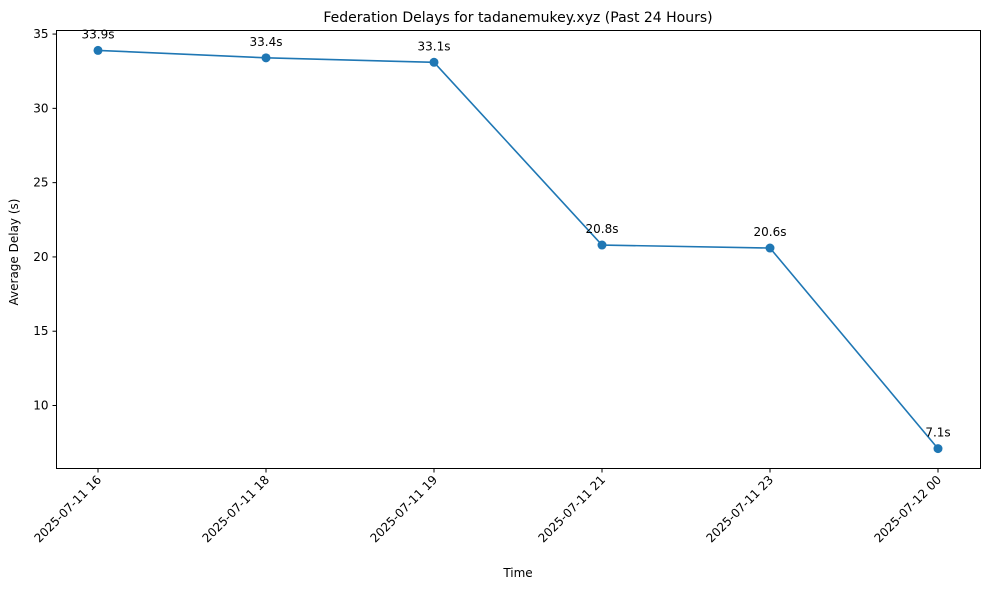  I want to click on data-label: 33.4s, so click(266, 42).